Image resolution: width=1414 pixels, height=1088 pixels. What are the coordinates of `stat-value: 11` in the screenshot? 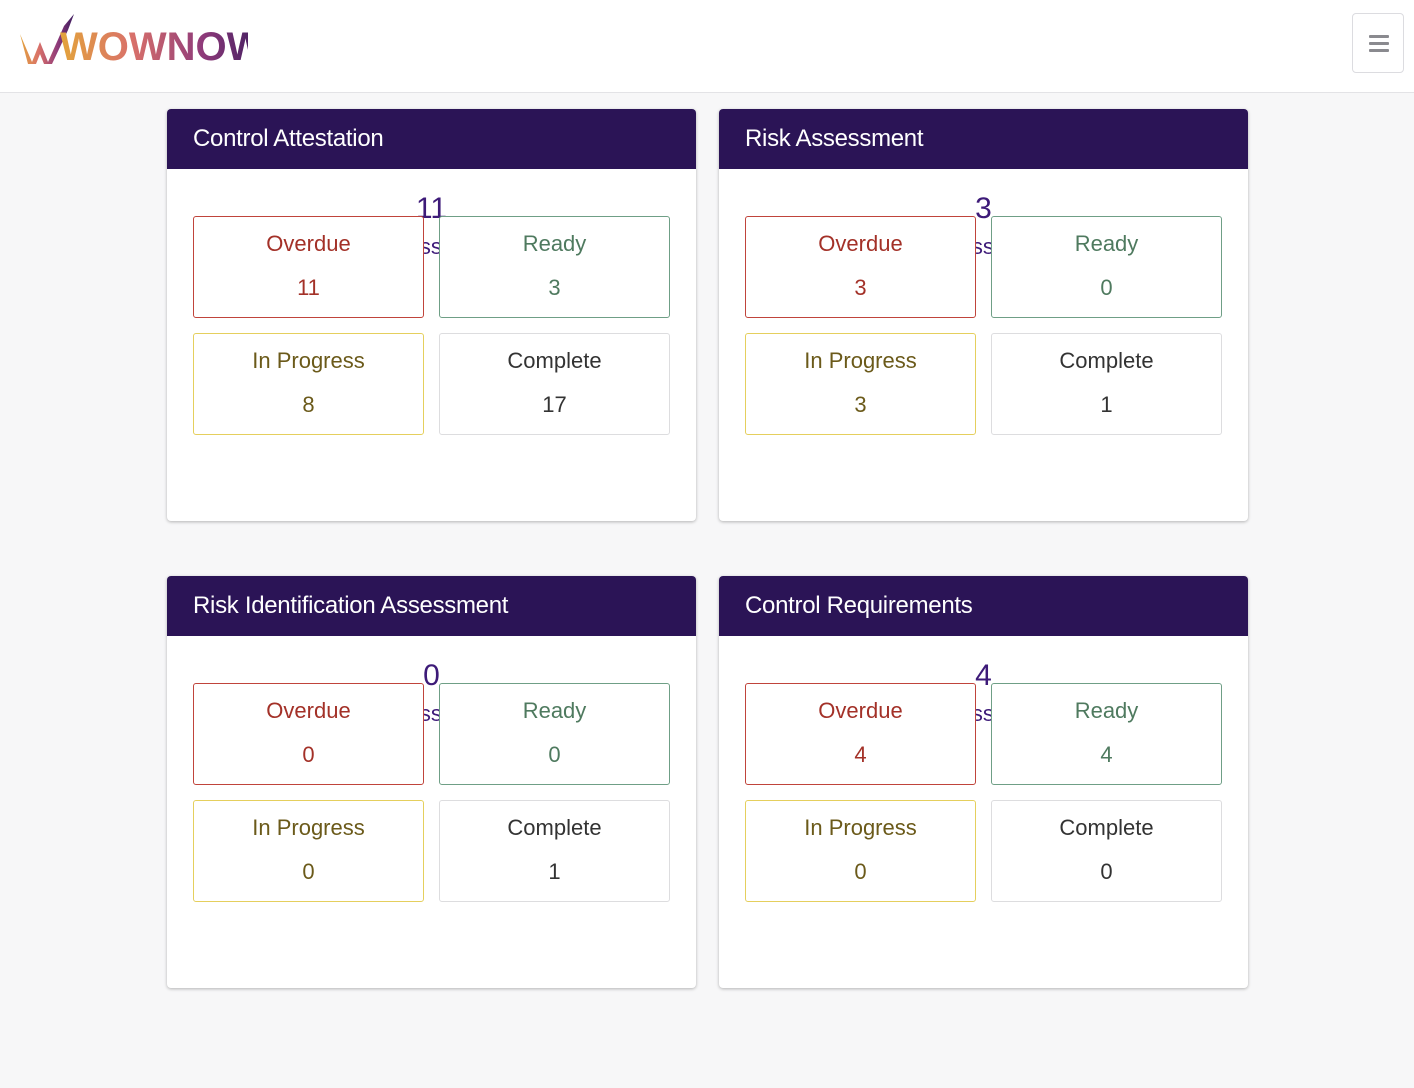 It's located at (308, 287).